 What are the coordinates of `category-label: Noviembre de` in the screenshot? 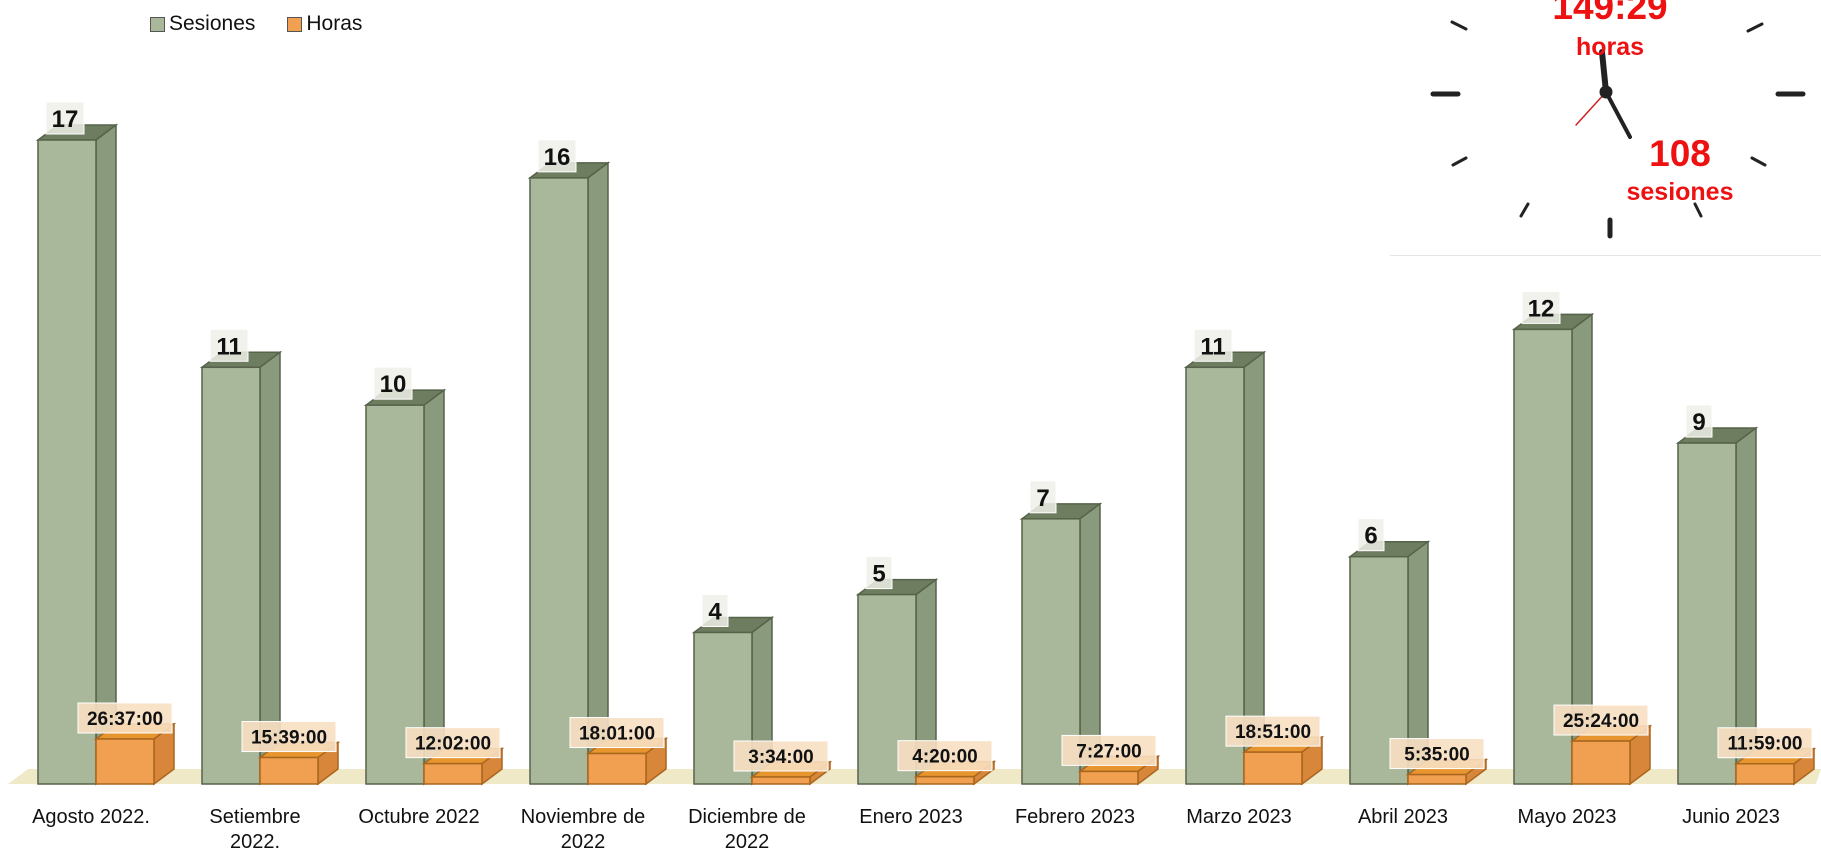 It's located at (583, 817).